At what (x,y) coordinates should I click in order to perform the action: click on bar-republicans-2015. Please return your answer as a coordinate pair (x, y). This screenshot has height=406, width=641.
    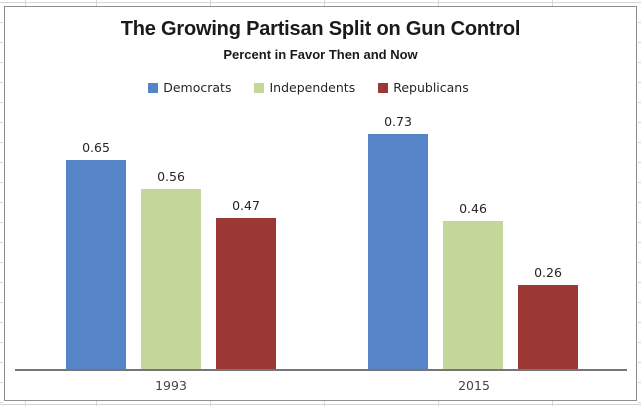
    Looking at the image, I should click on (548, 327).